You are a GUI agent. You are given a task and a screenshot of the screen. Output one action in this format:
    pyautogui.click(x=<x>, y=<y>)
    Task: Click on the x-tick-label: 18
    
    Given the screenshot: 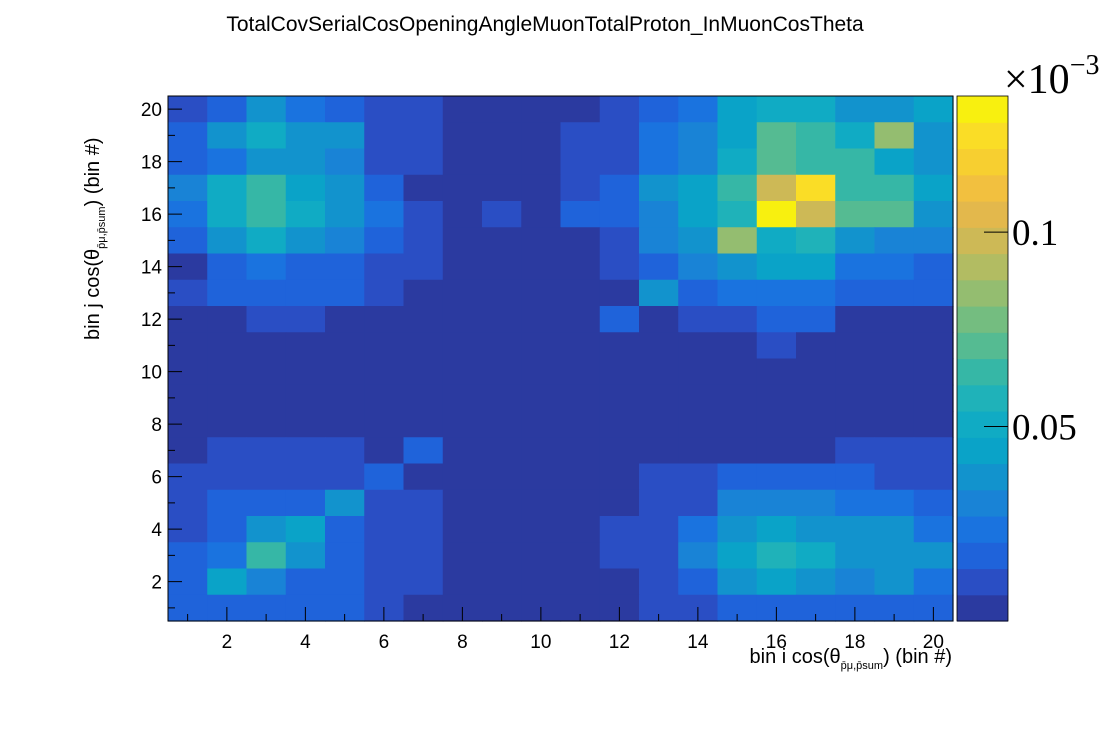 What is the action you would take?
    pyautogui.click(x=854, y=642)
    